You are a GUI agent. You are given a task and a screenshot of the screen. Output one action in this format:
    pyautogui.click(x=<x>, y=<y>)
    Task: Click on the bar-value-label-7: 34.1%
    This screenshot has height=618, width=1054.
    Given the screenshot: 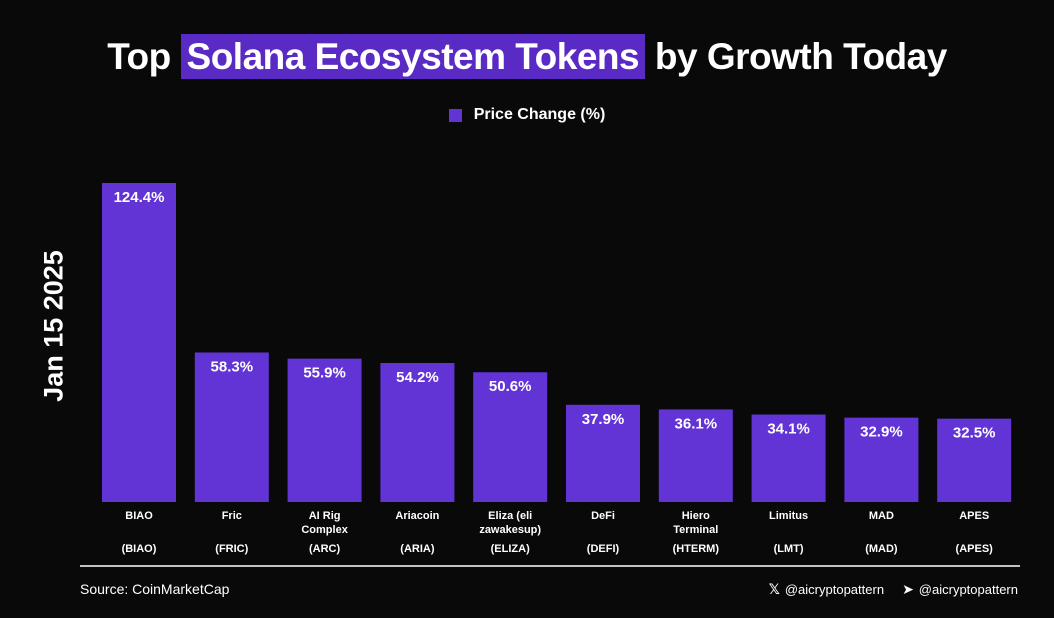 What is the action you would take?
    pyautogui.click(x=788, y=429)
    